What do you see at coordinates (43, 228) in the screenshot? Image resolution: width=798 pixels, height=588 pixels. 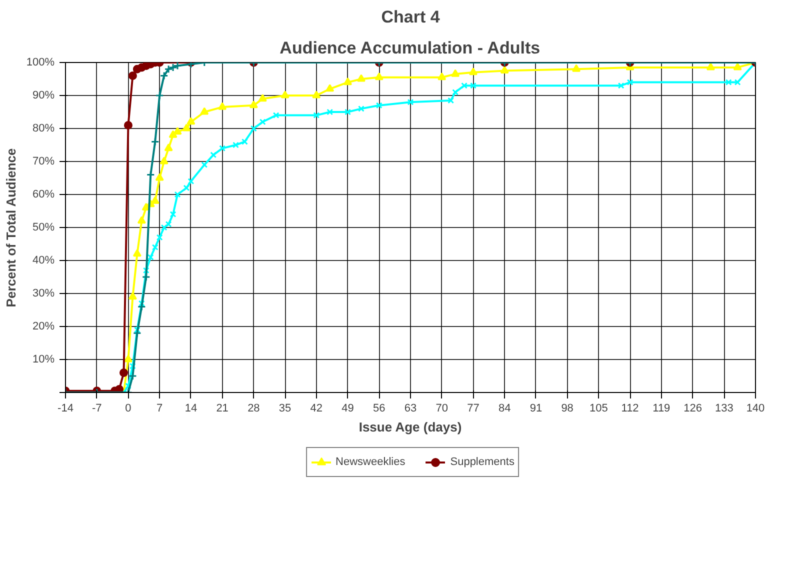 I see `y-tick-label: 50%` at bounding box center [43, 228].